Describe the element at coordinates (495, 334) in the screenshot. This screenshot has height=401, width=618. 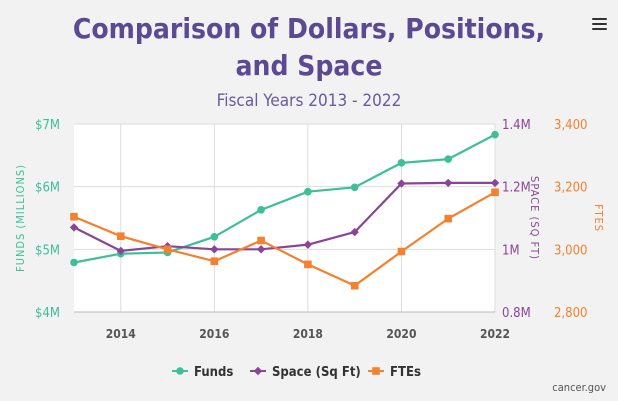
I see `x-tick-label: 2022` at that location.